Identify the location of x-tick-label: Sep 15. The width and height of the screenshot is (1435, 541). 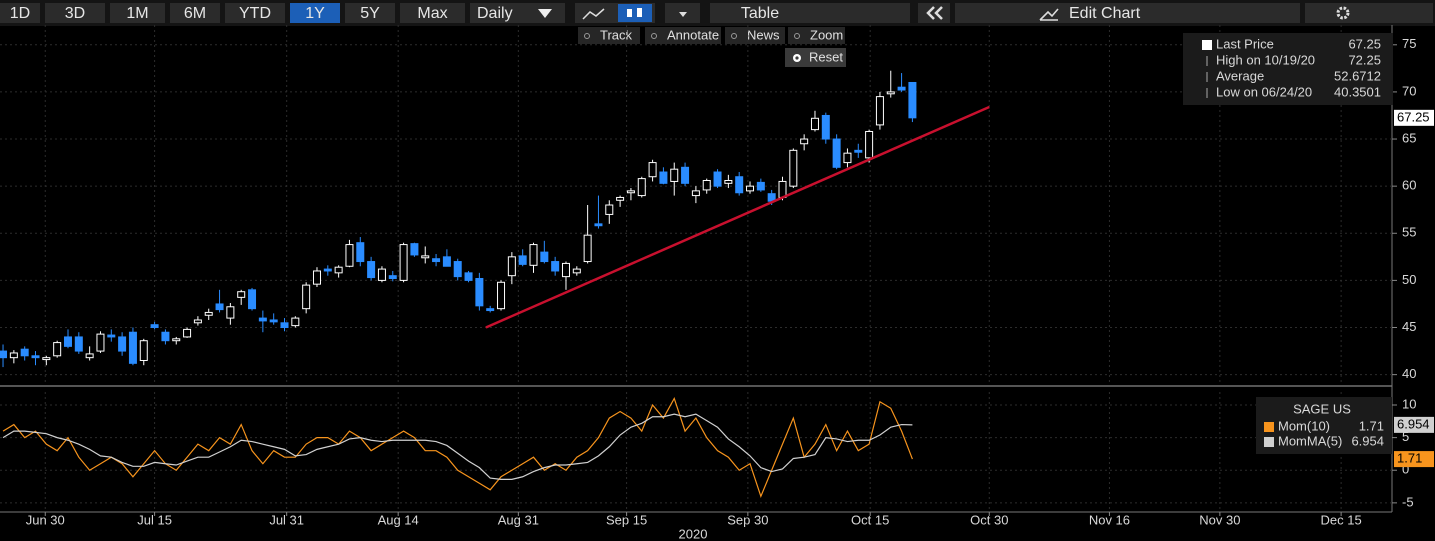
(626, 519).